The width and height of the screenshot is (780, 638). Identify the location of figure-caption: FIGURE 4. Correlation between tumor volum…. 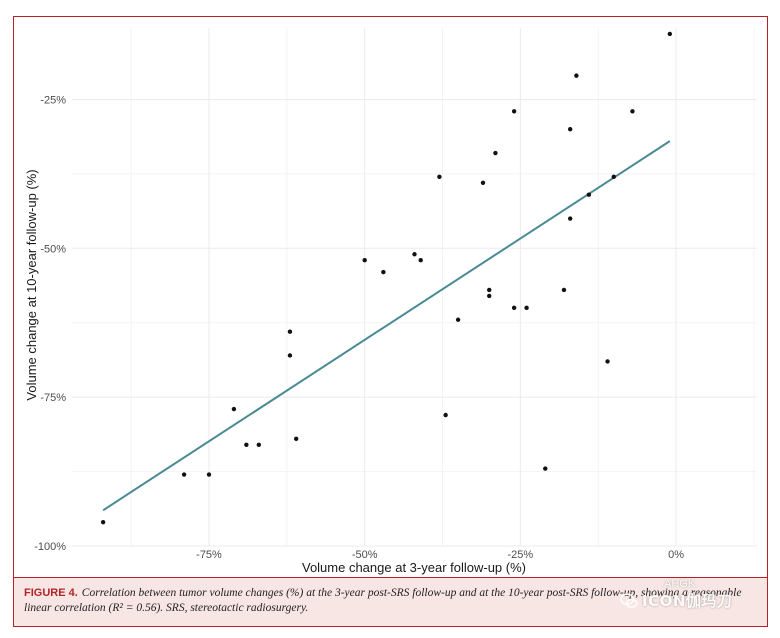
(390, 601).